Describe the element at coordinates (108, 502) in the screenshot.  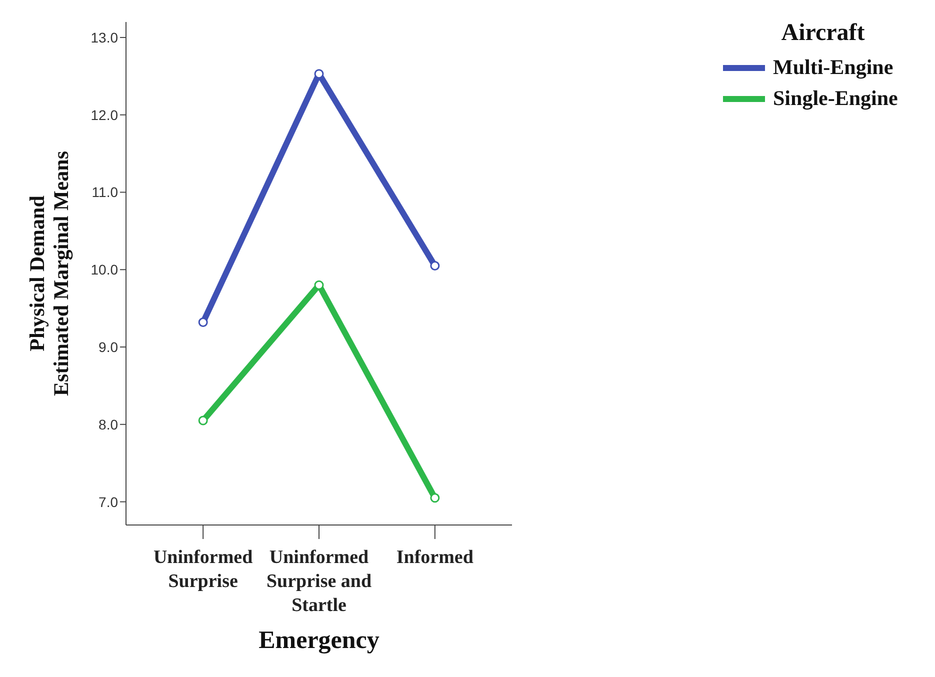
I see `y-tick-label: 7.0` at that location.